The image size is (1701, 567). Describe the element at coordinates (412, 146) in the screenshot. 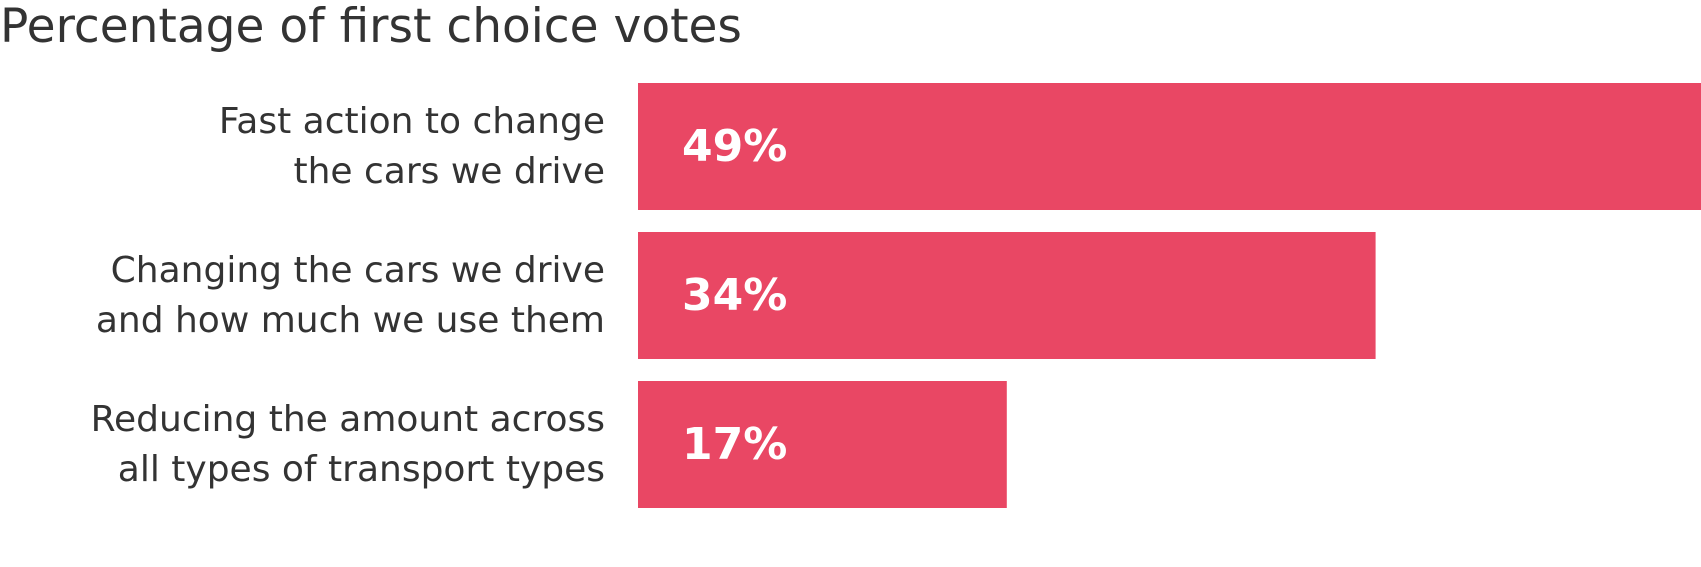

I see `category-label-1: Fast action to change the cars we drive` at that location.